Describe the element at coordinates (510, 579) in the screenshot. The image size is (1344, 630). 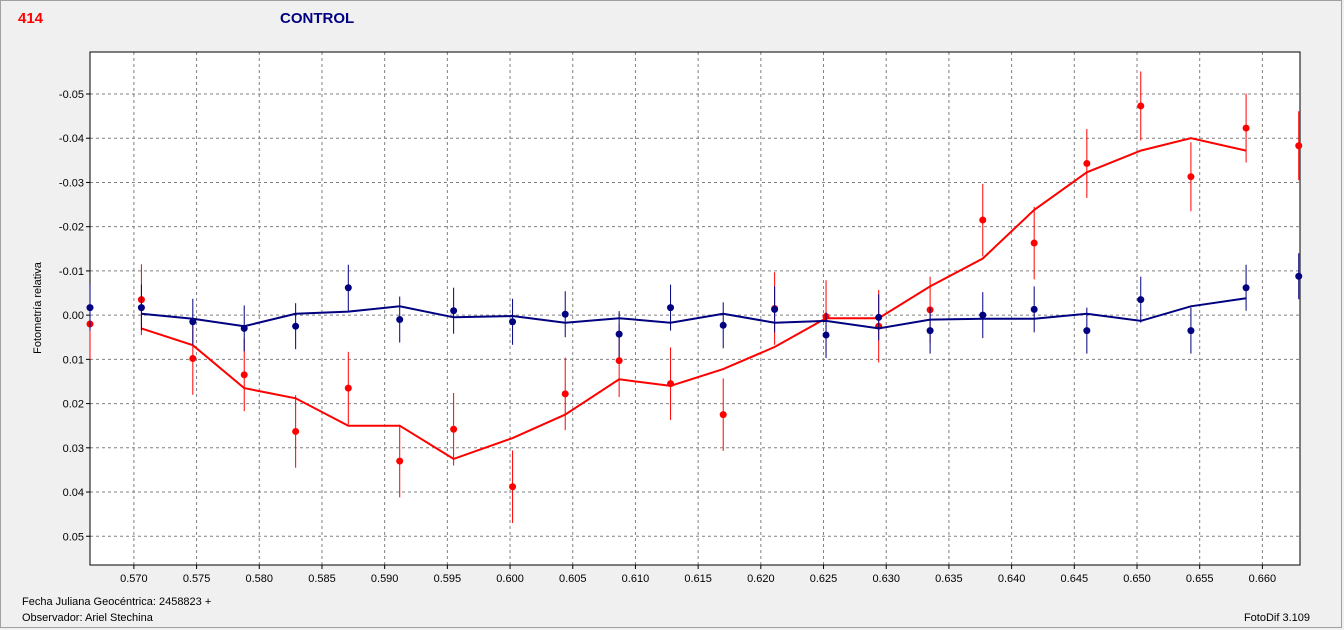
I see `x-tick-label: 0.600` at that location.